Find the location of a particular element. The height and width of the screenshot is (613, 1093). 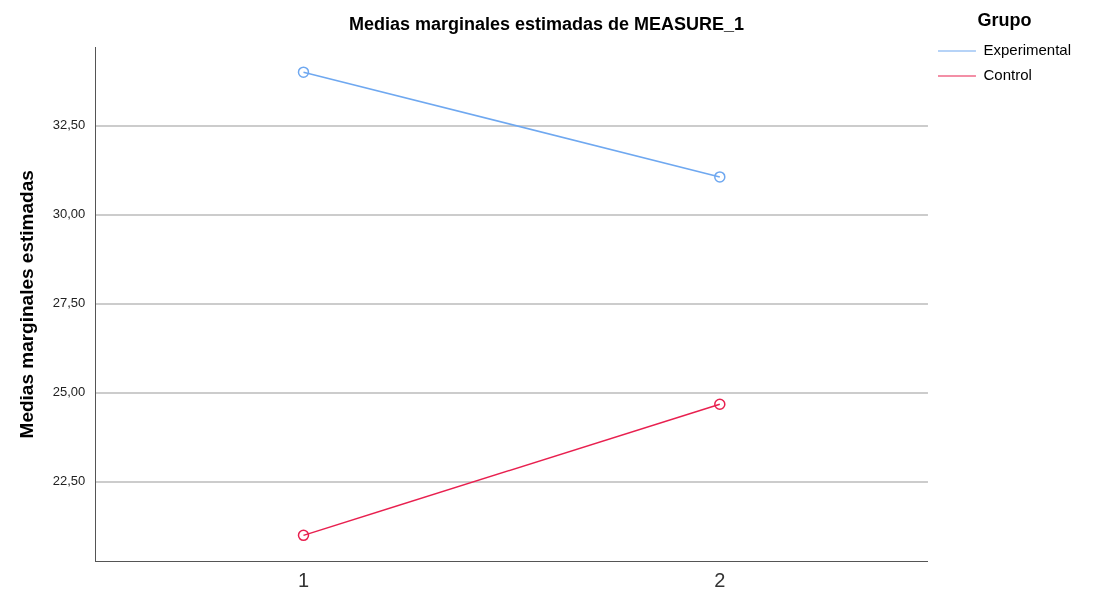

y-tick-label: 25,00 is located at coordinates (69, 392).